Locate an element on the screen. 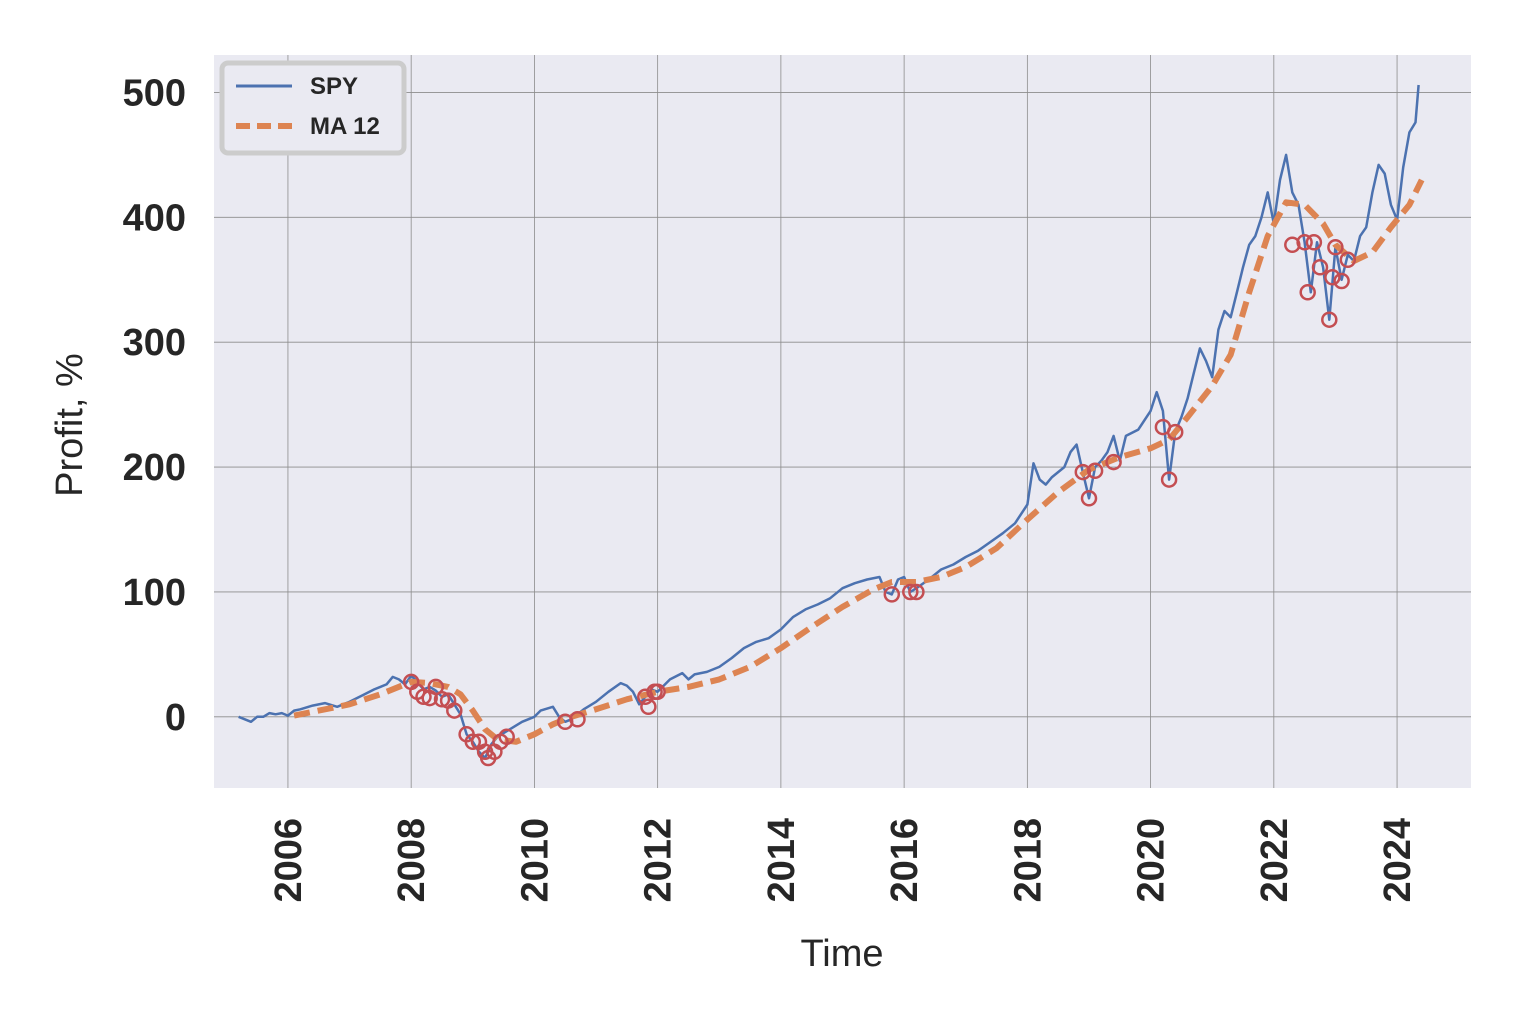  x-axis-ticks: 2006 2008 2010 2012 2014 2016 2018 2020 2022 2024 is located at coordinates (843, 860).